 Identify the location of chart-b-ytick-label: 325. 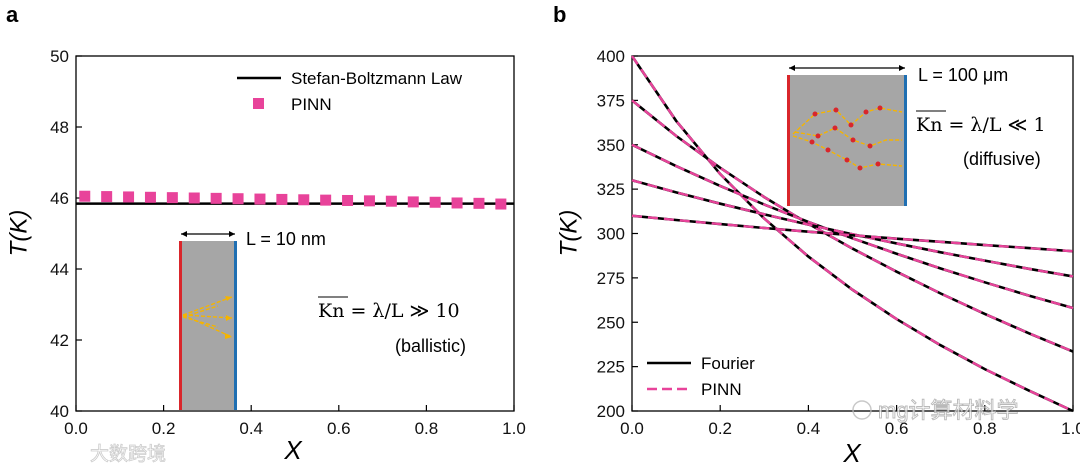
(611, 189).